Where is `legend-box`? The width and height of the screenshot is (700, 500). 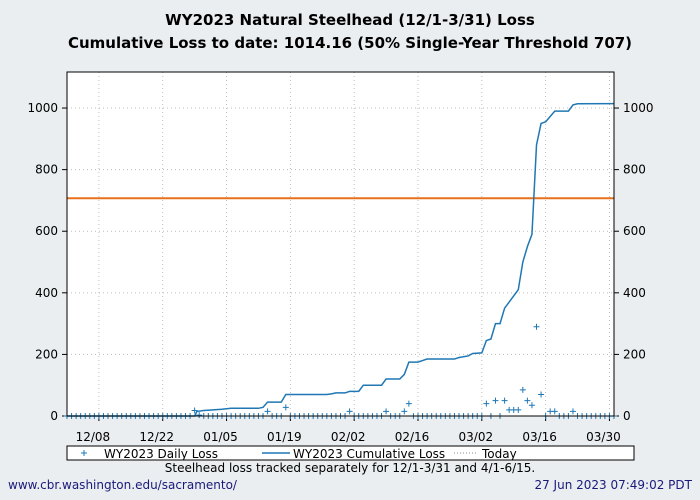 legend-box is located at coordinates (350, 453).